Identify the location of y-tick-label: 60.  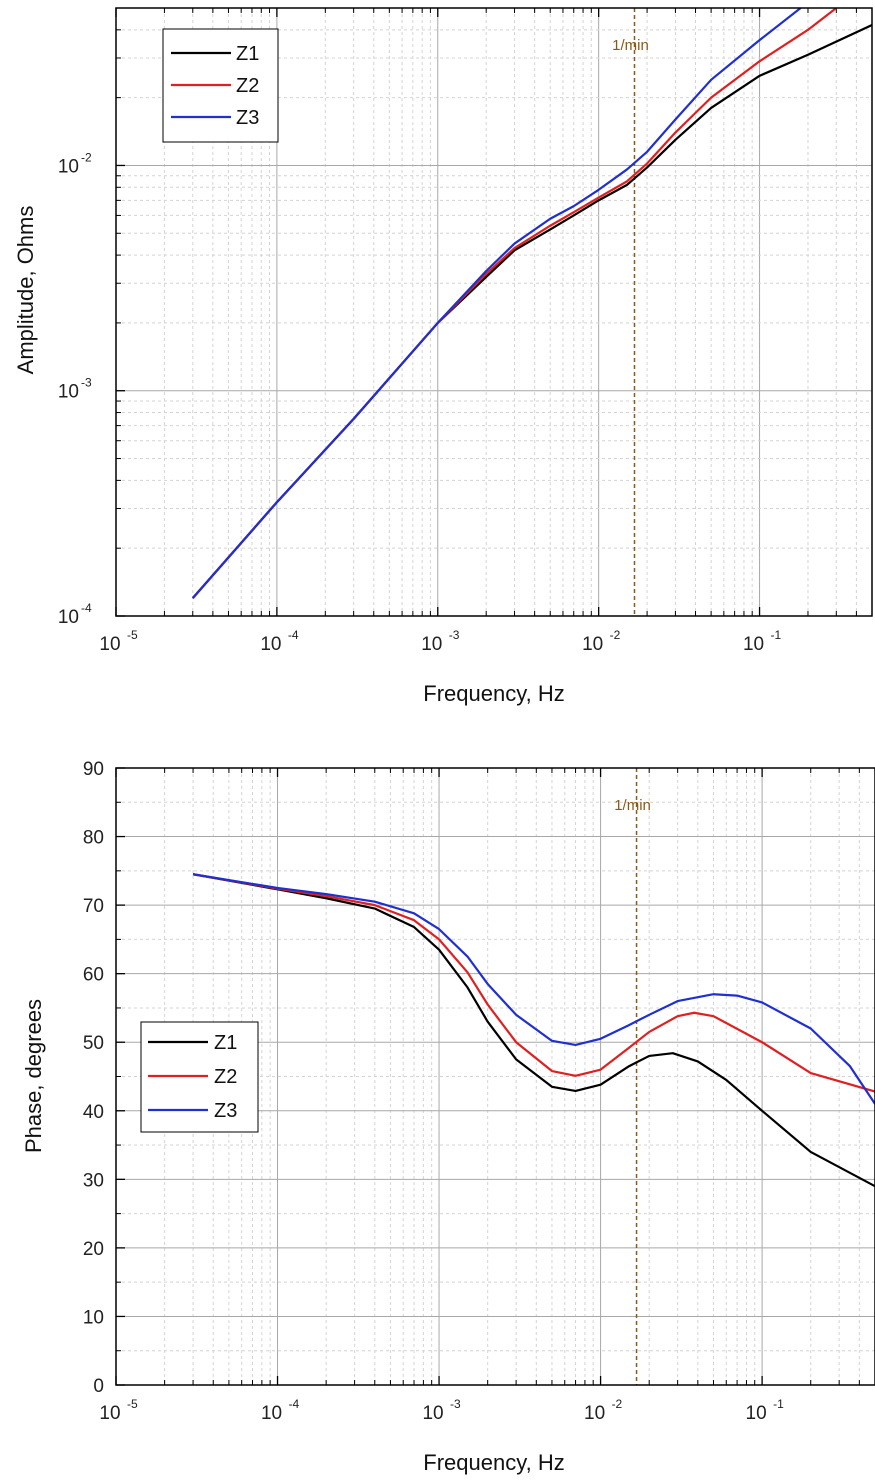
(93, 975).